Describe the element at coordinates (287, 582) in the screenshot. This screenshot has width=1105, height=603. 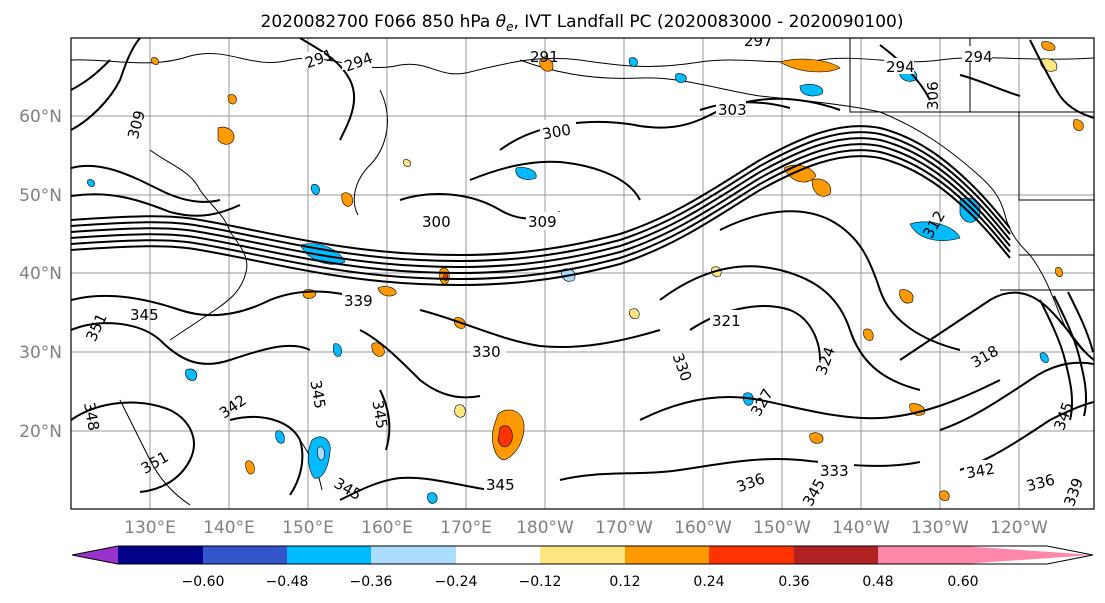
I see `colorbar-tick-label: −0.48` at that location.